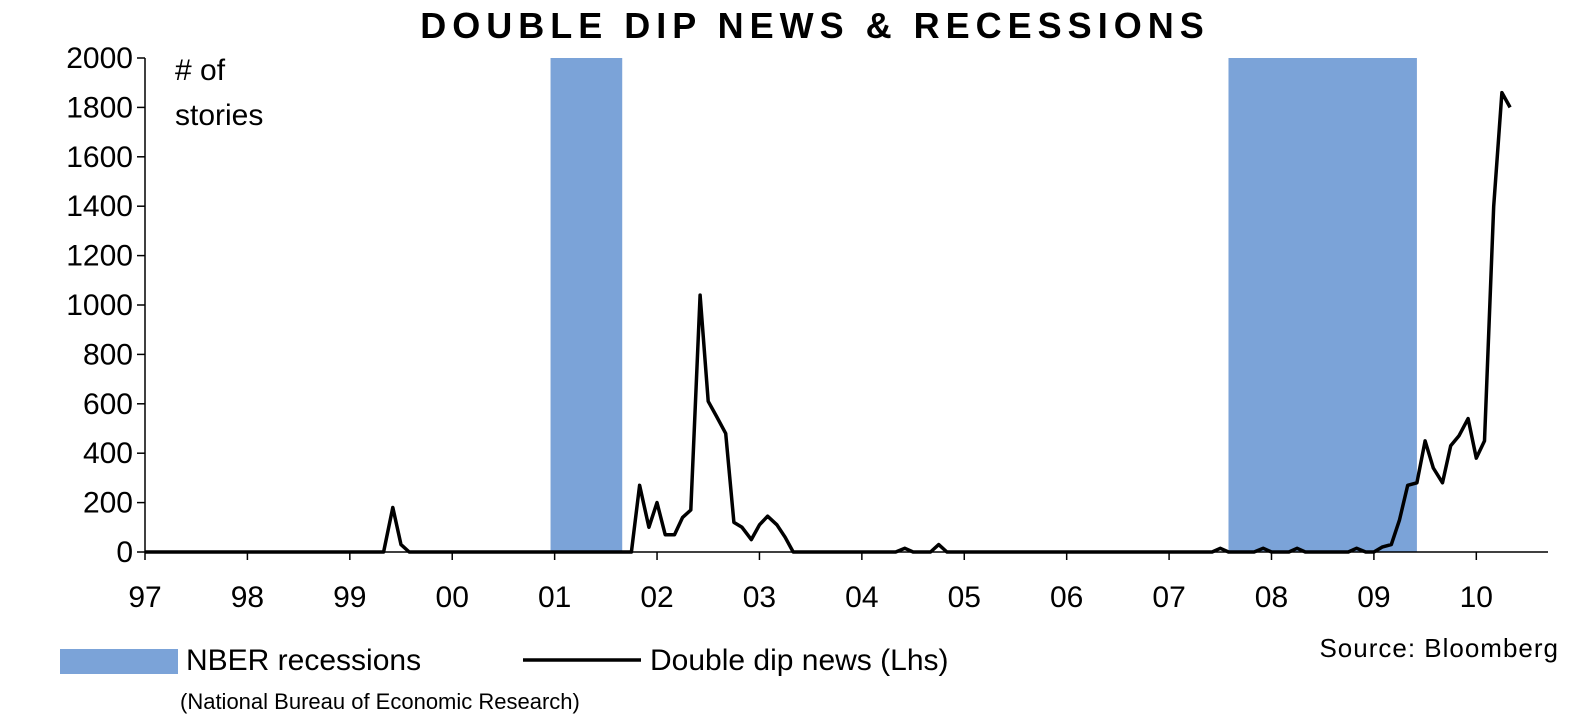 The height and width of the screenshot is (719, 1579). Describe the element at coordinates (799, 660) in the screenshot. I see `legend-news-label: Double dip news (Lhs)` at that location.